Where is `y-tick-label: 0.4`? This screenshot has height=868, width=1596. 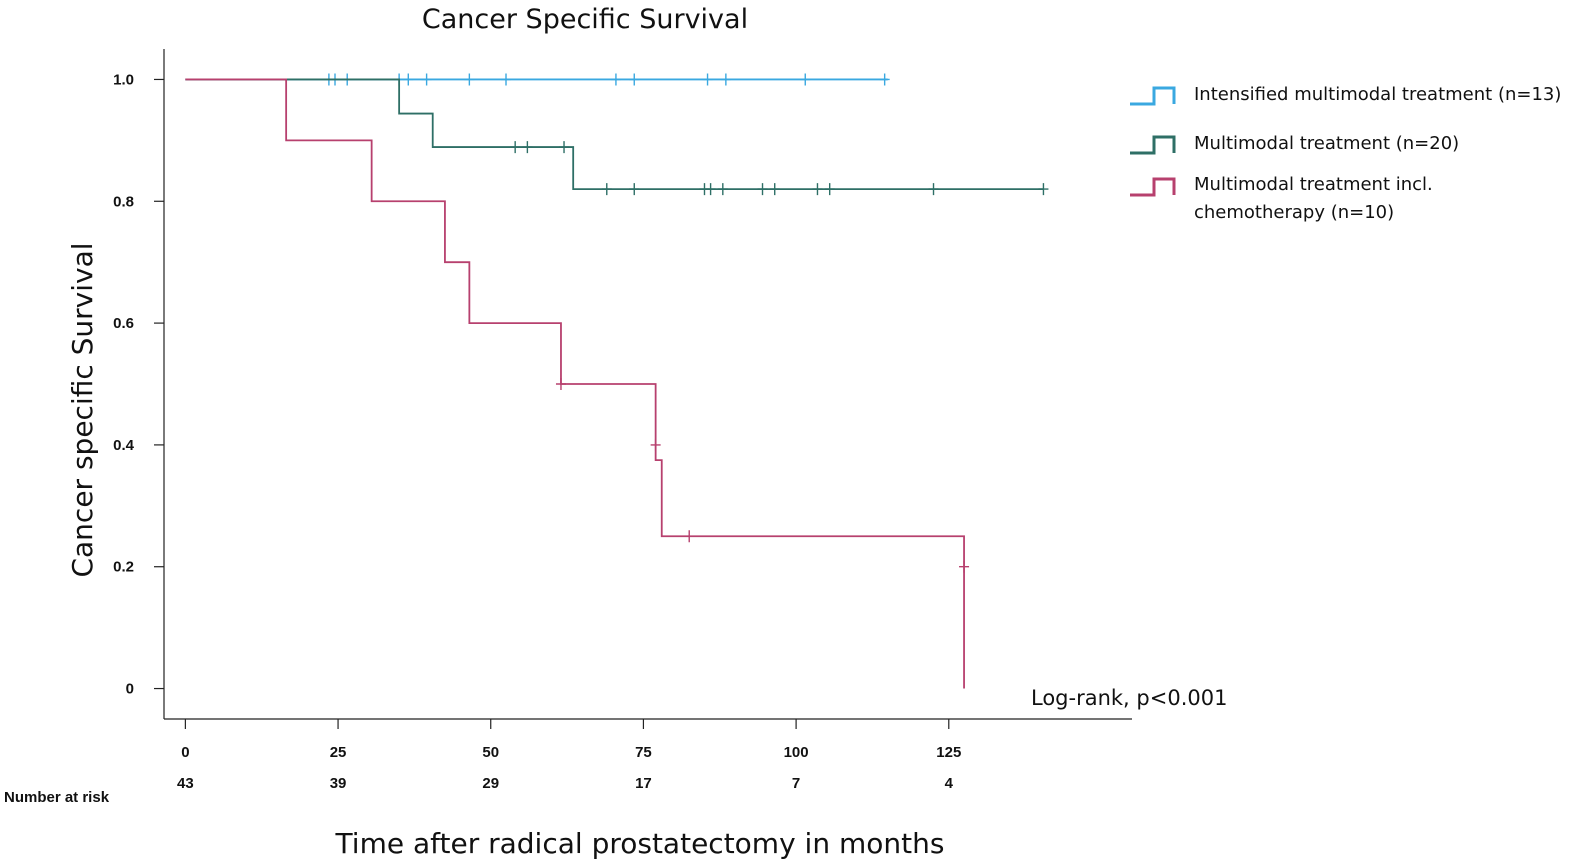 y-tick-label: 0.4 is located at coordinates (124, 445).